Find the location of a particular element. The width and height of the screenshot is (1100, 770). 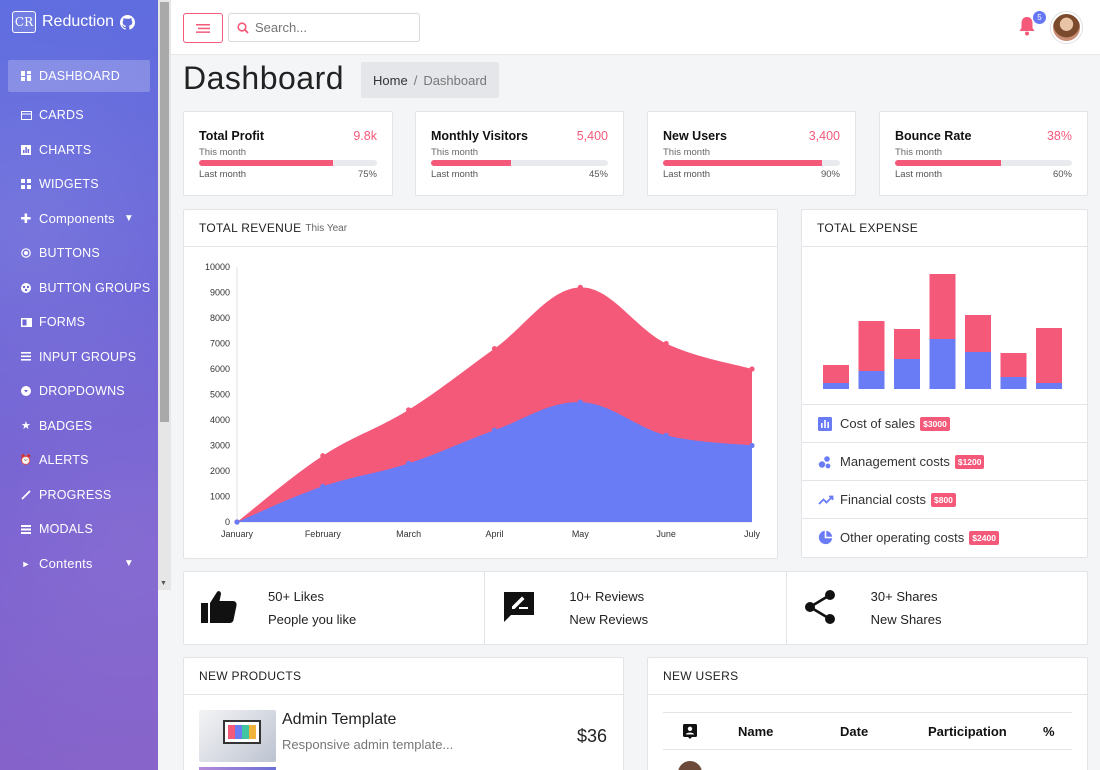

sidebar-item-modals: MODALS is located at coordinates (79, 529).